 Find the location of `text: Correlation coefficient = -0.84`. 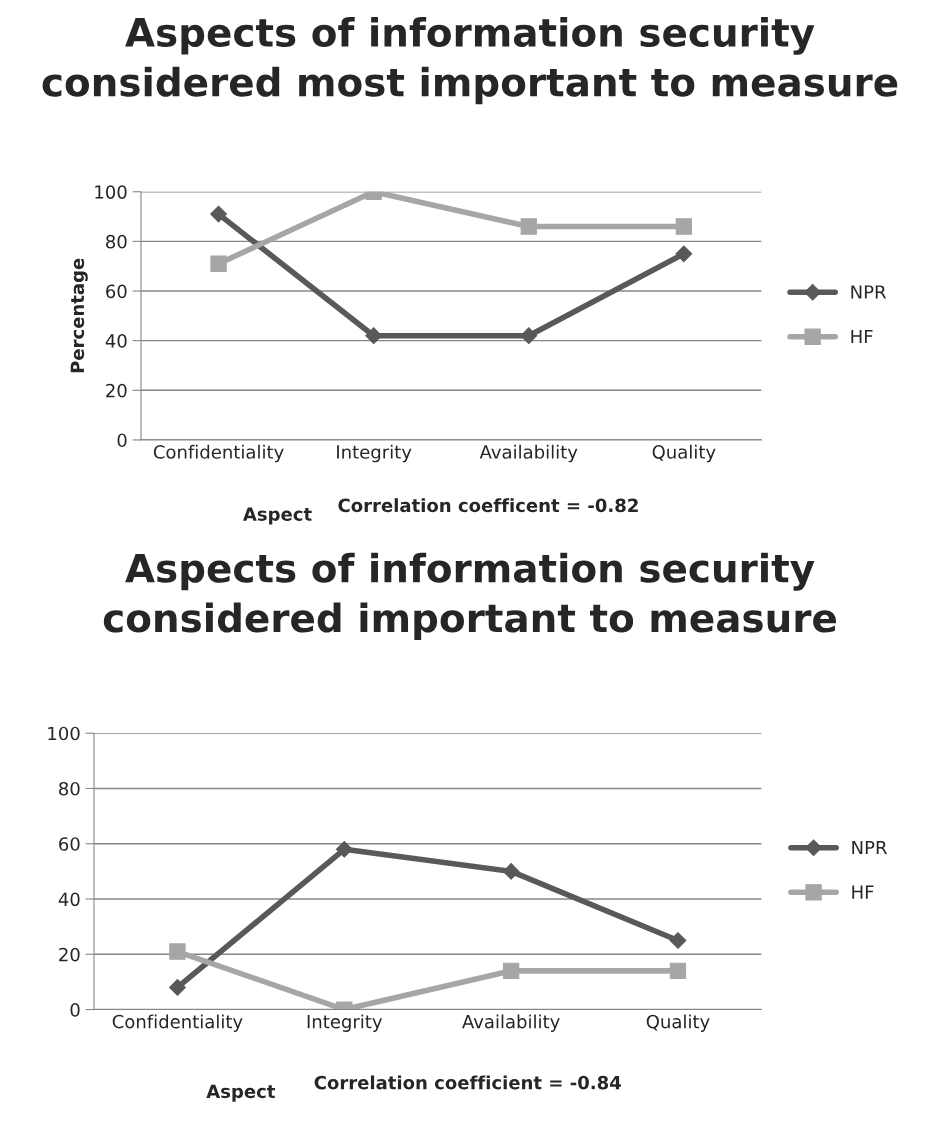

text: Correlation coefficient = -0.84 is located at coordinates (467, 1082).